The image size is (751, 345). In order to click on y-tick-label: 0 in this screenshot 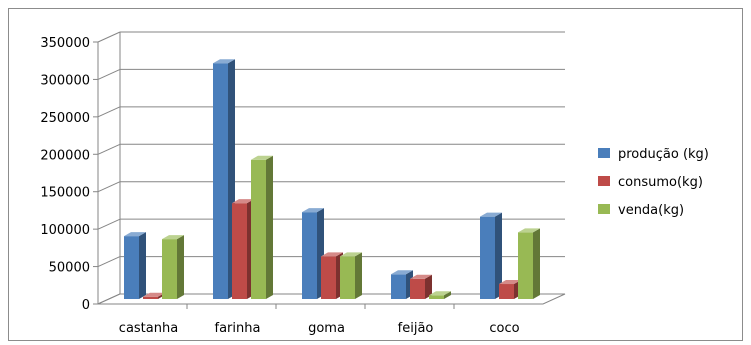, I will do `click(86, 305)`.